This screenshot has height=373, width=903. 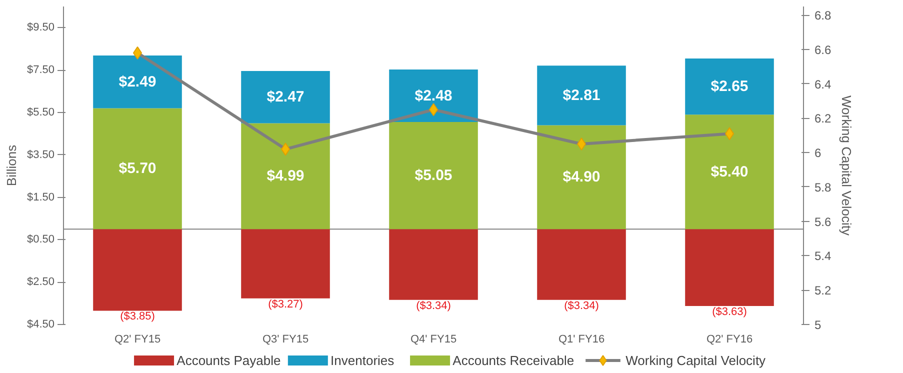 I want to click on data-label: ($3.63), so click(x=729, y=312).